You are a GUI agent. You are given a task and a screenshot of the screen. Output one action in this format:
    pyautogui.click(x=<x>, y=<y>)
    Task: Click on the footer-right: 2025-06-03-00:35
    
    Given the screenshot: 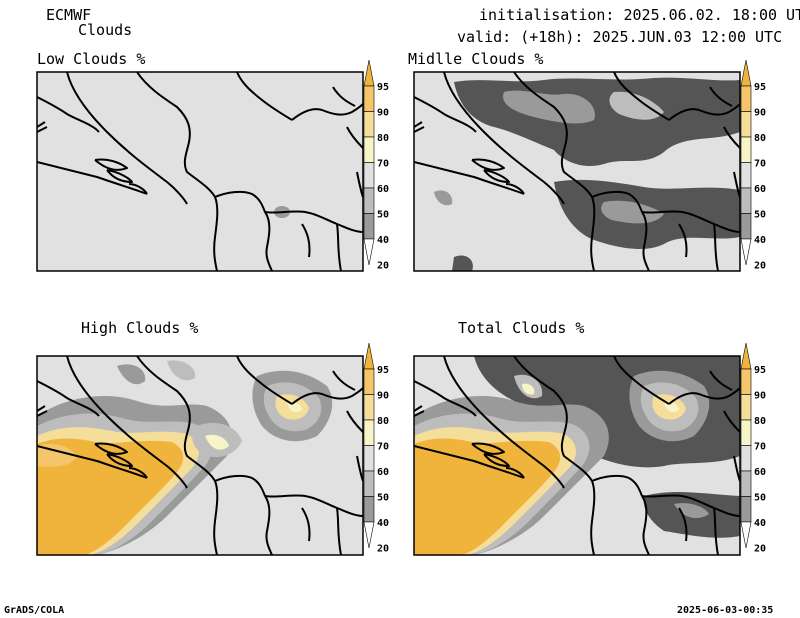 What is the action you would take?
    pyautogui.click(x=725, y=610)
    